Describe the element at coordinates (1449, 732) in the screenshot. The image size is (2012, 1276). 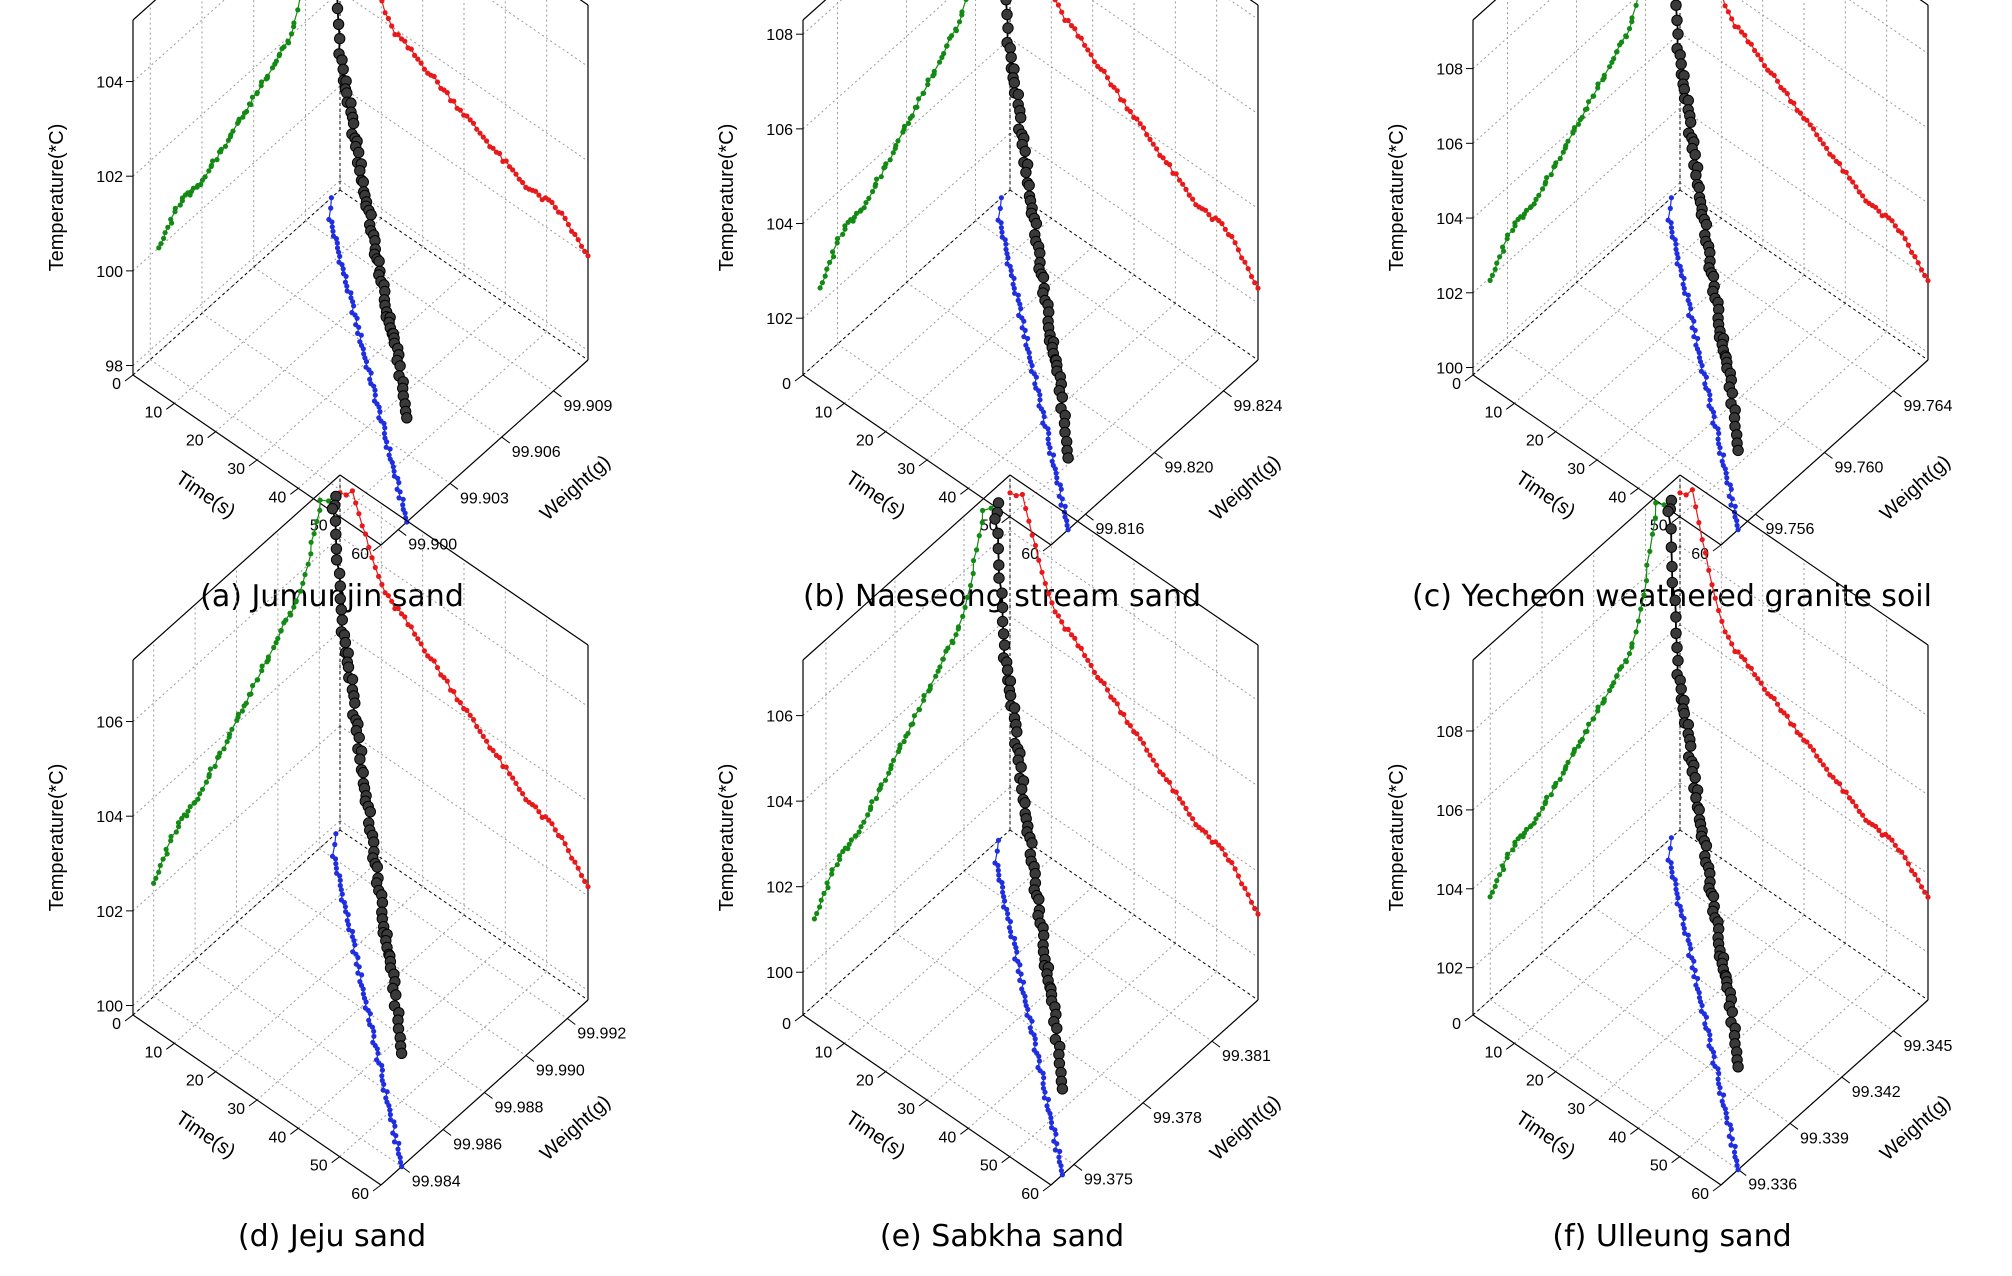
I see `temp-tick-label: 108` at that location.